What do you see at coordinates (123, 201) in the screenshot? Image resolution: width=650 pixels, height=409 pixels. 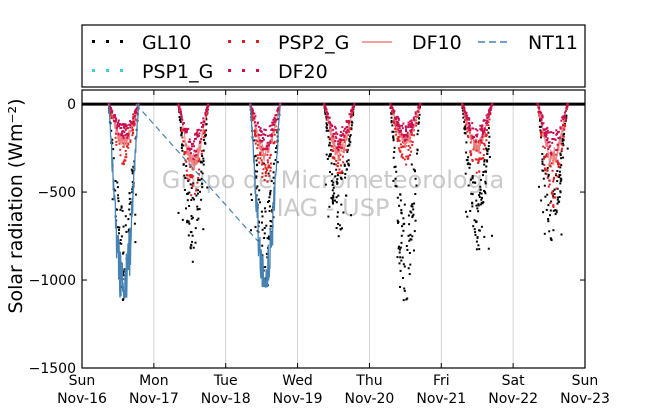 I see `series-nt11-day` at bounding box center [123, 201].